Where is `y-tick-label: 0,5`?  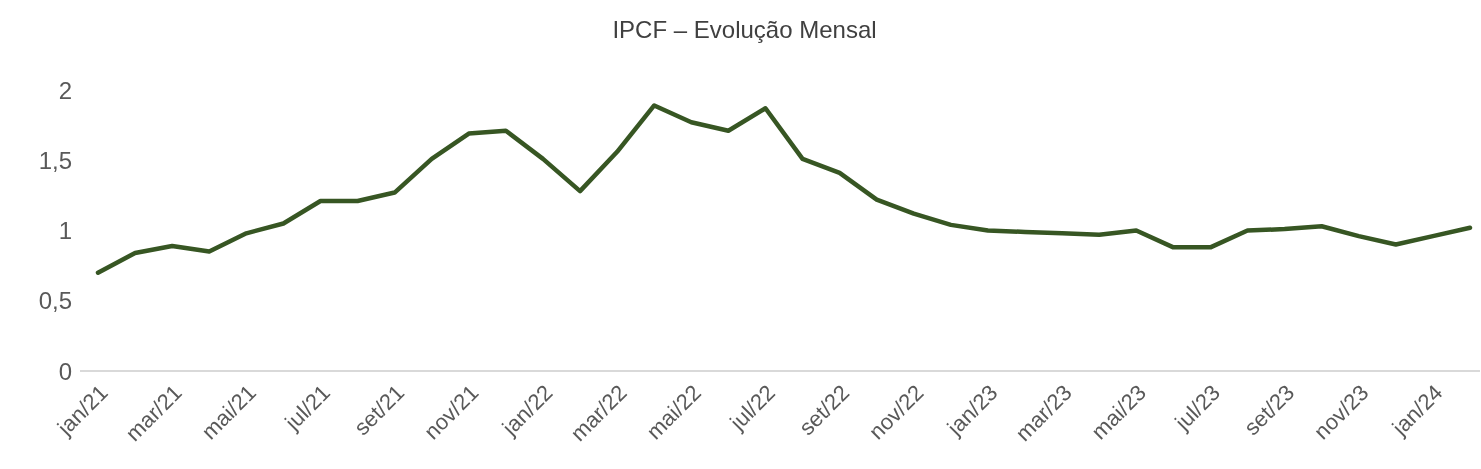 y-tick-label: 0,5 is located at coordinates (55, 301).